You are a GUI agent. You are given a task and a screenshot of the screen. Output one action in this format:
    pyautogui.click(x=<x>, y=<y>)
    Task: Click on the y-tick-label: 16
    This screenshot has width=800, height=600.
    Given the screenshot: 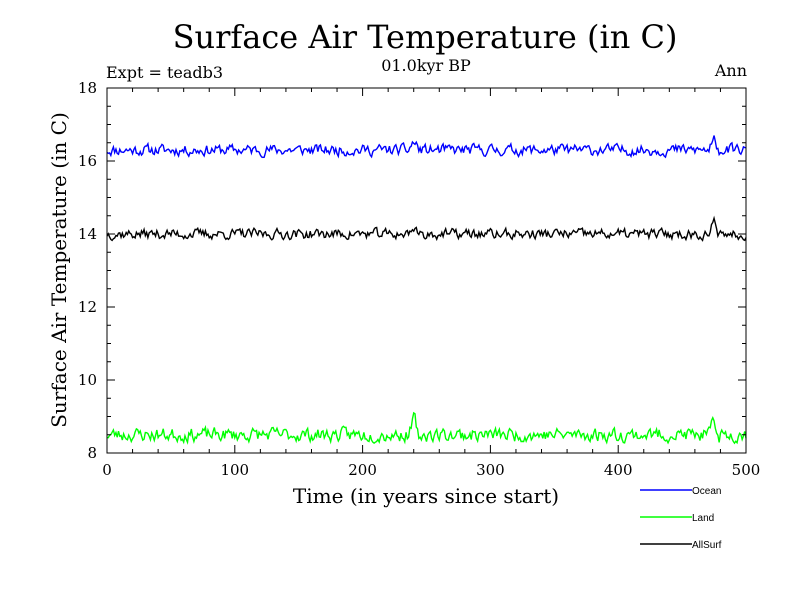 What is the action you would take?
    pyautogui.click(x=87, y=161)
    